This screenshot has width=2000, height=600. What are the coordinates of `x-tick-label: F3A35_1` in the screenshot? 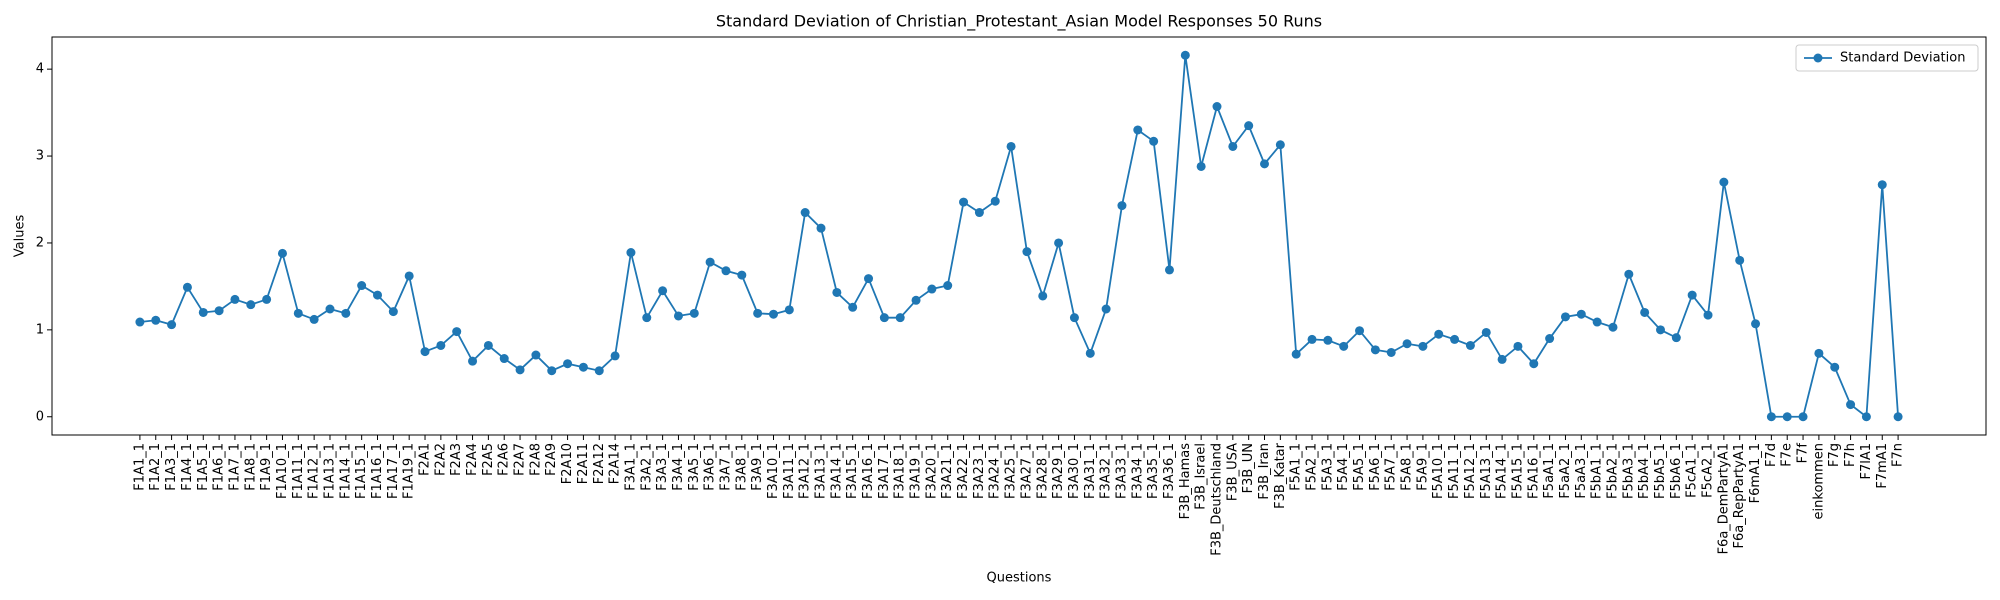 It's located at (1153, 471).